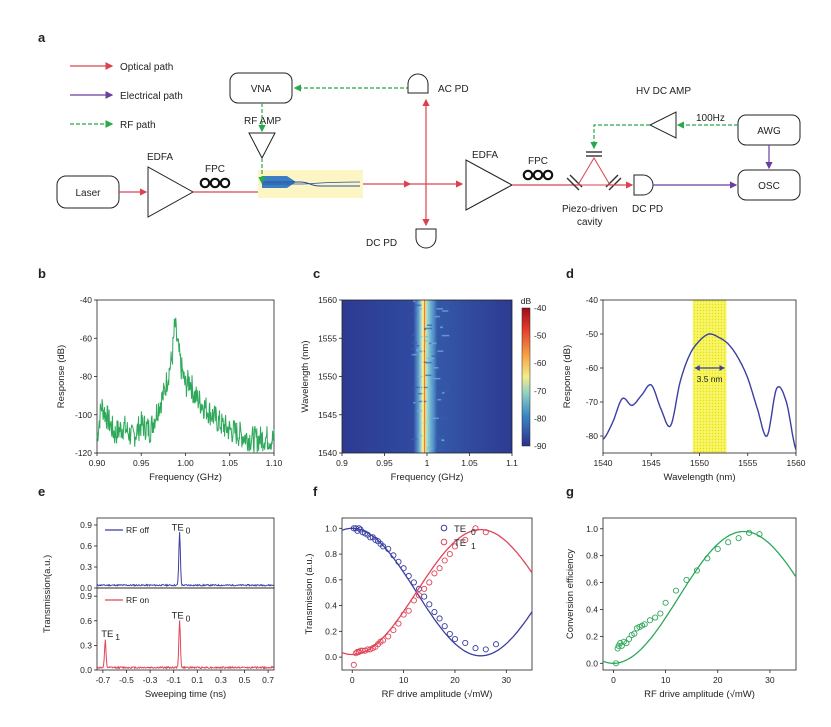  Describe the element at coordinates (381, 243) in the screenshot. I see `dc-pd1-label: DC PD` at that location.